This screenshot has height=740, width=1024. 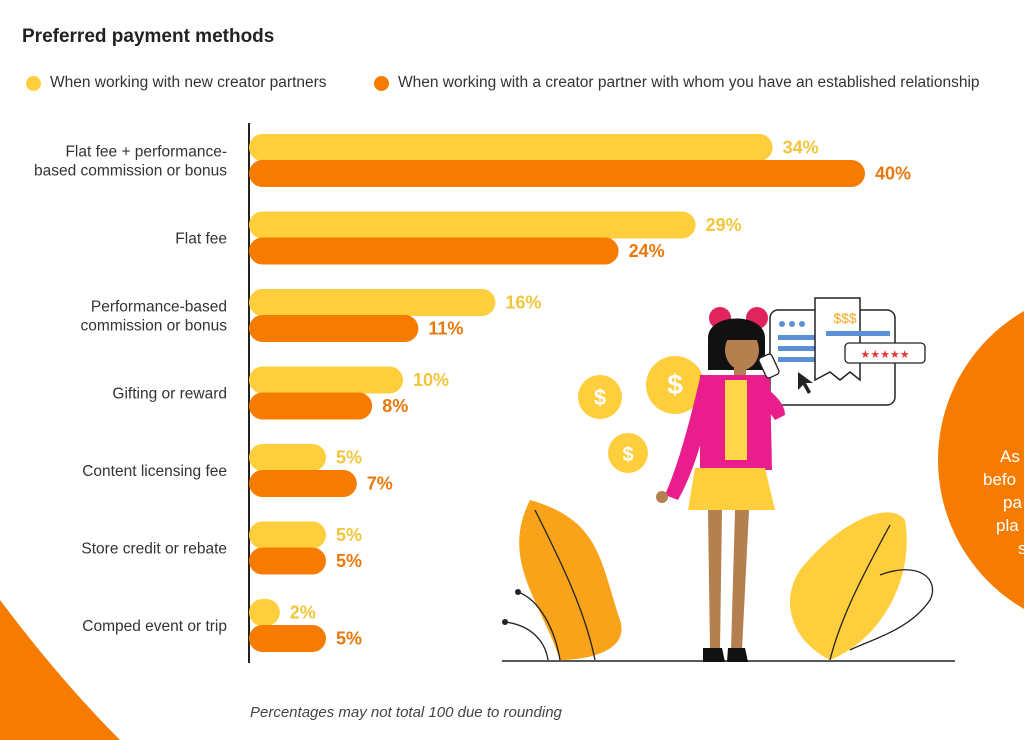 I want to click on data-label: 34%, so click(x=801, y=148).